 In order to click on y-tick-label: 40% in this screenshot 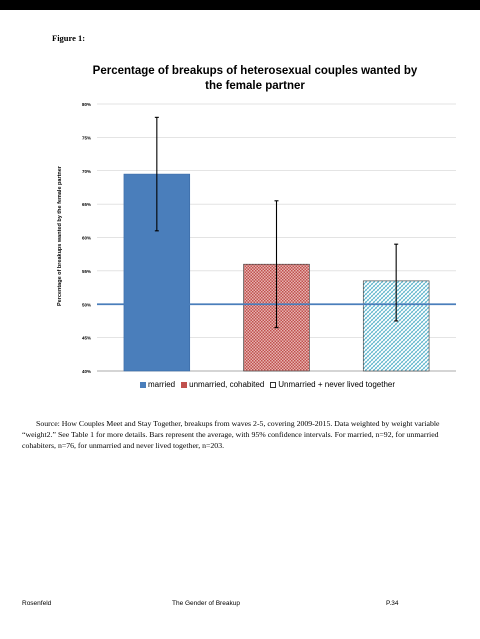, I will do `click(86, 371)`.